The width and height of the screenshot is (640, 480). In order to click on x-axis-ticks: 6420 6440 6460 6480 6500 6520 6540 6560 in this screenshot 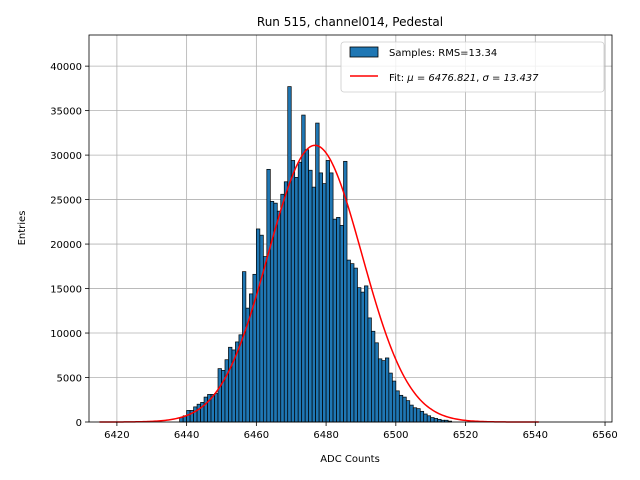, I will do `click(361, 431)`.